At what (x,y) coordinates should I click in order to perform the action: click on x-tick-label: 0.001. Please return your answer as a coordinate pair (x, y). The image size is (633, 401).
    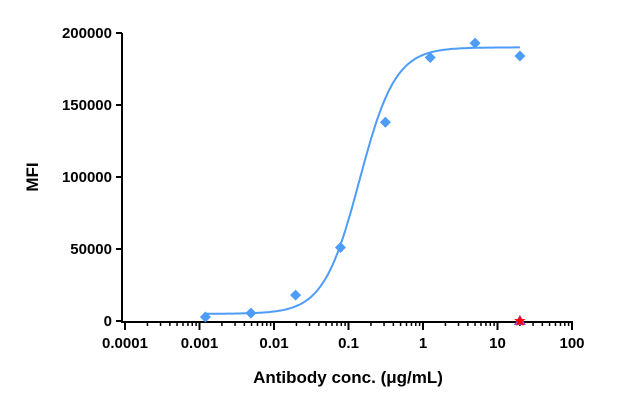
    Looking at the image, I should click on (200, 343).